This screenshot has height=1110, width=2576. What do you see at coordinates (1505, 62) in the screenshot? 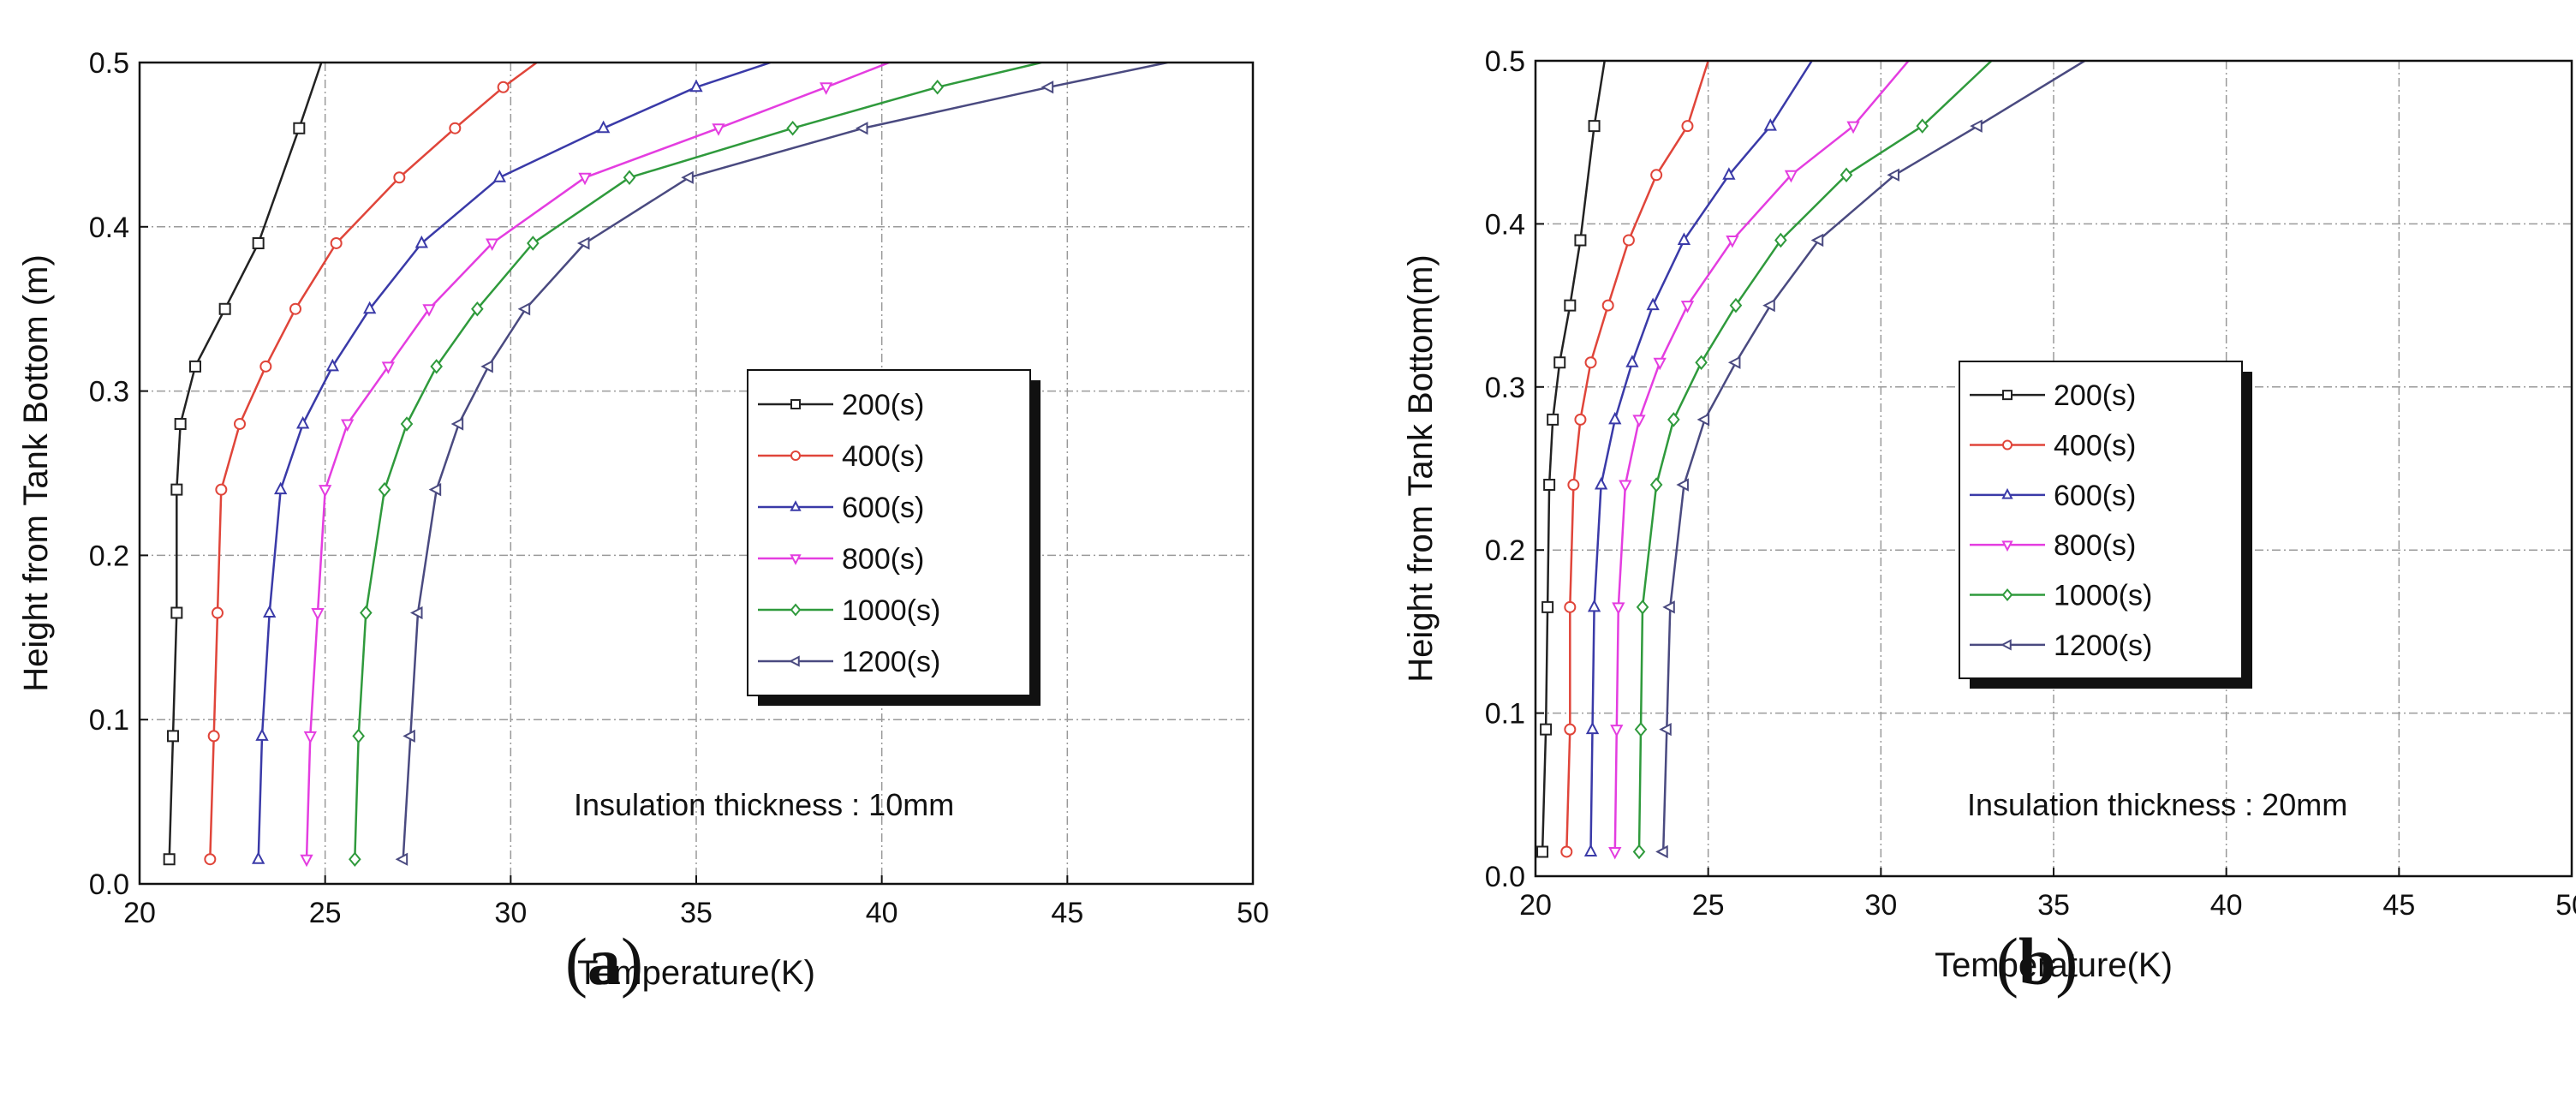
I see `chart-b-y-tick-label: 0.5` at bounding box center [1505, 62].